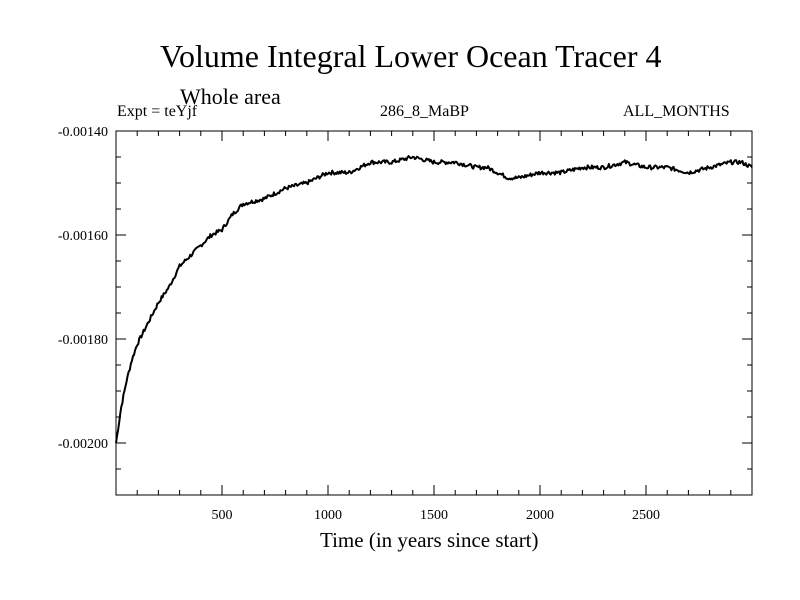 This screenshot has height=600, width=800. Describe the element at coordinates (676, 111) in the screenshot. I see `period-label: ALL_MONTHS` at that location.